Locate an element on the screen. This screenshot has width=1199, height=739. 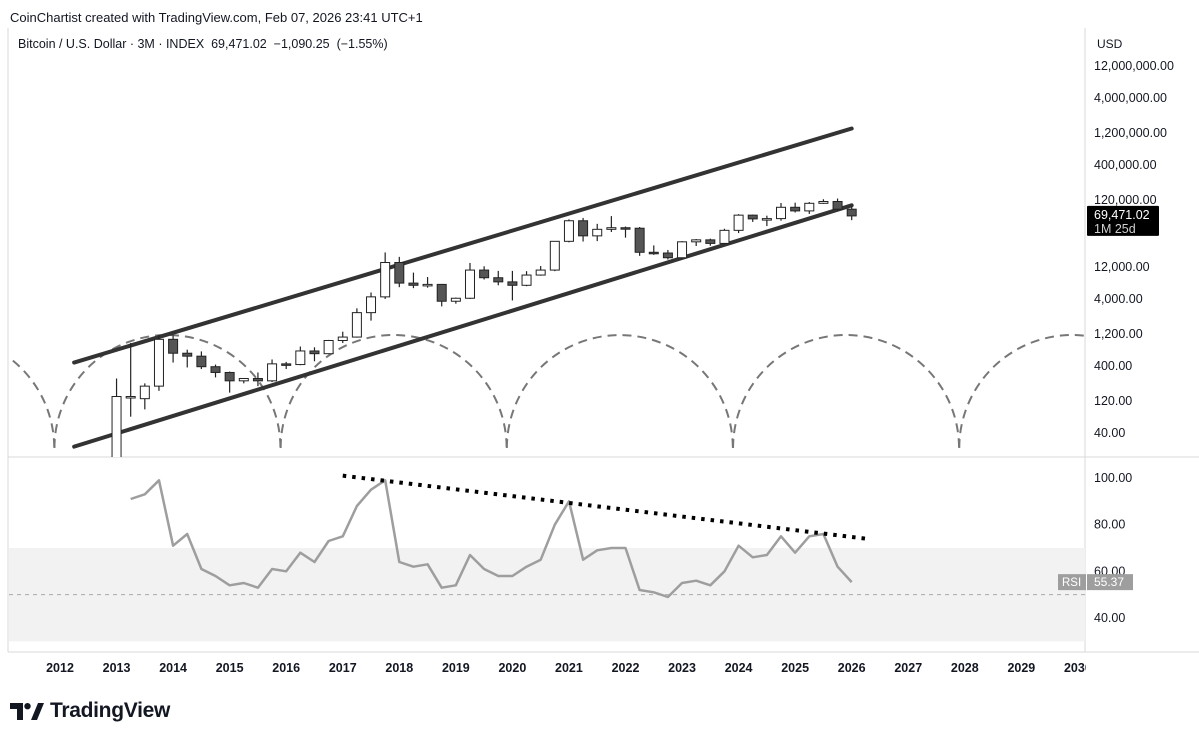
price-tick-label: 4,000,000.00 is located at coordinates (1130, 98).